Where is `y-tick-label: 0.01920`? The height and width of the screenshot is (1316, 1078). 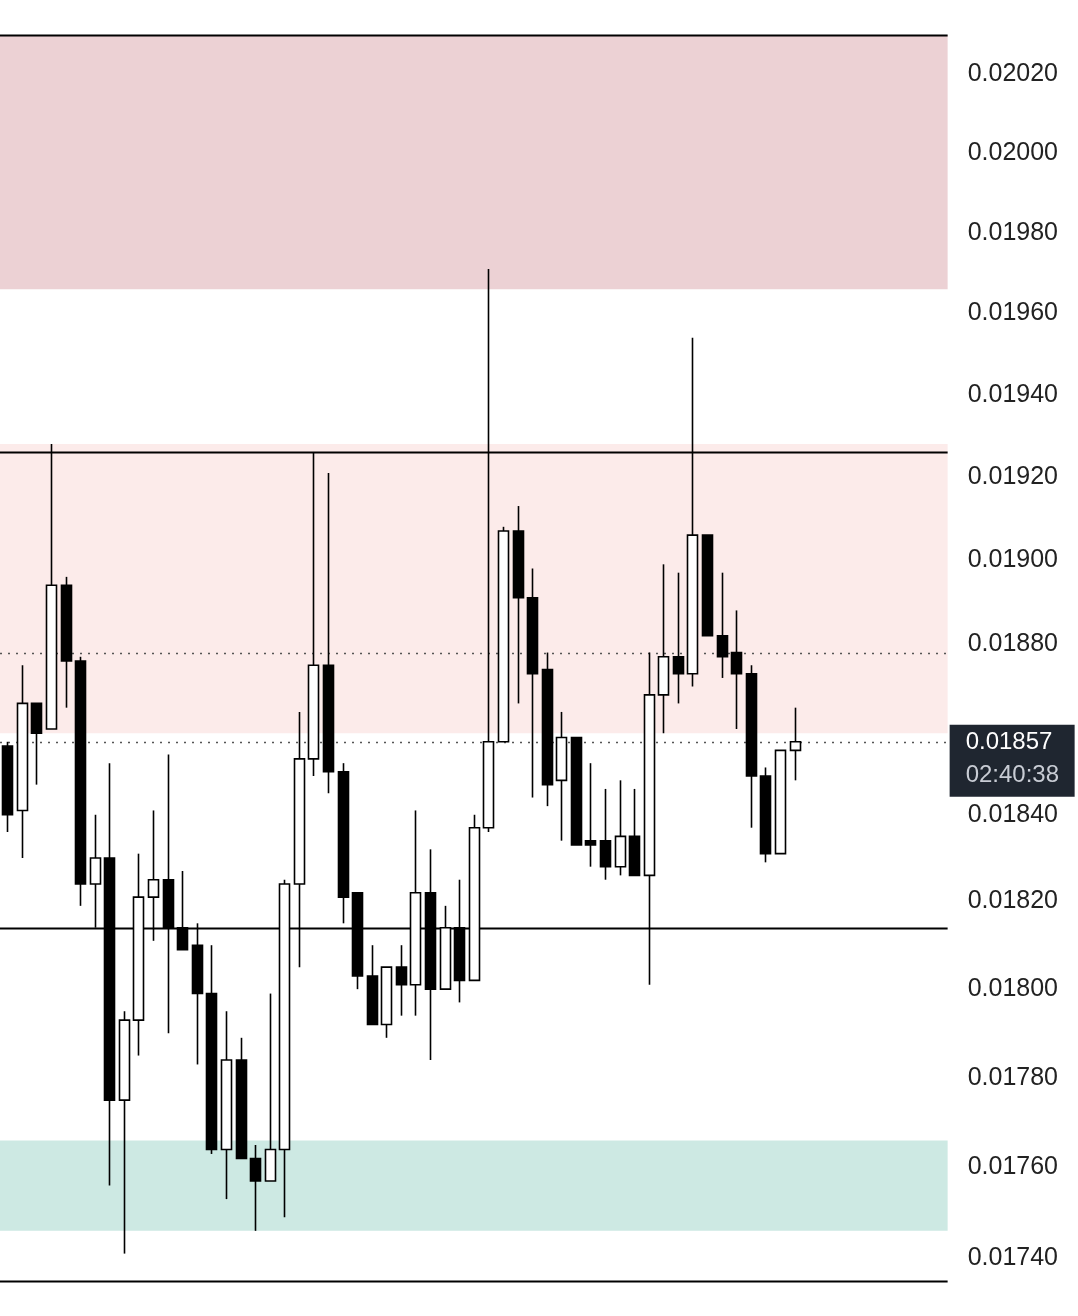 y-tick-label: 0.01920 is located at coordinates (1013, 474).